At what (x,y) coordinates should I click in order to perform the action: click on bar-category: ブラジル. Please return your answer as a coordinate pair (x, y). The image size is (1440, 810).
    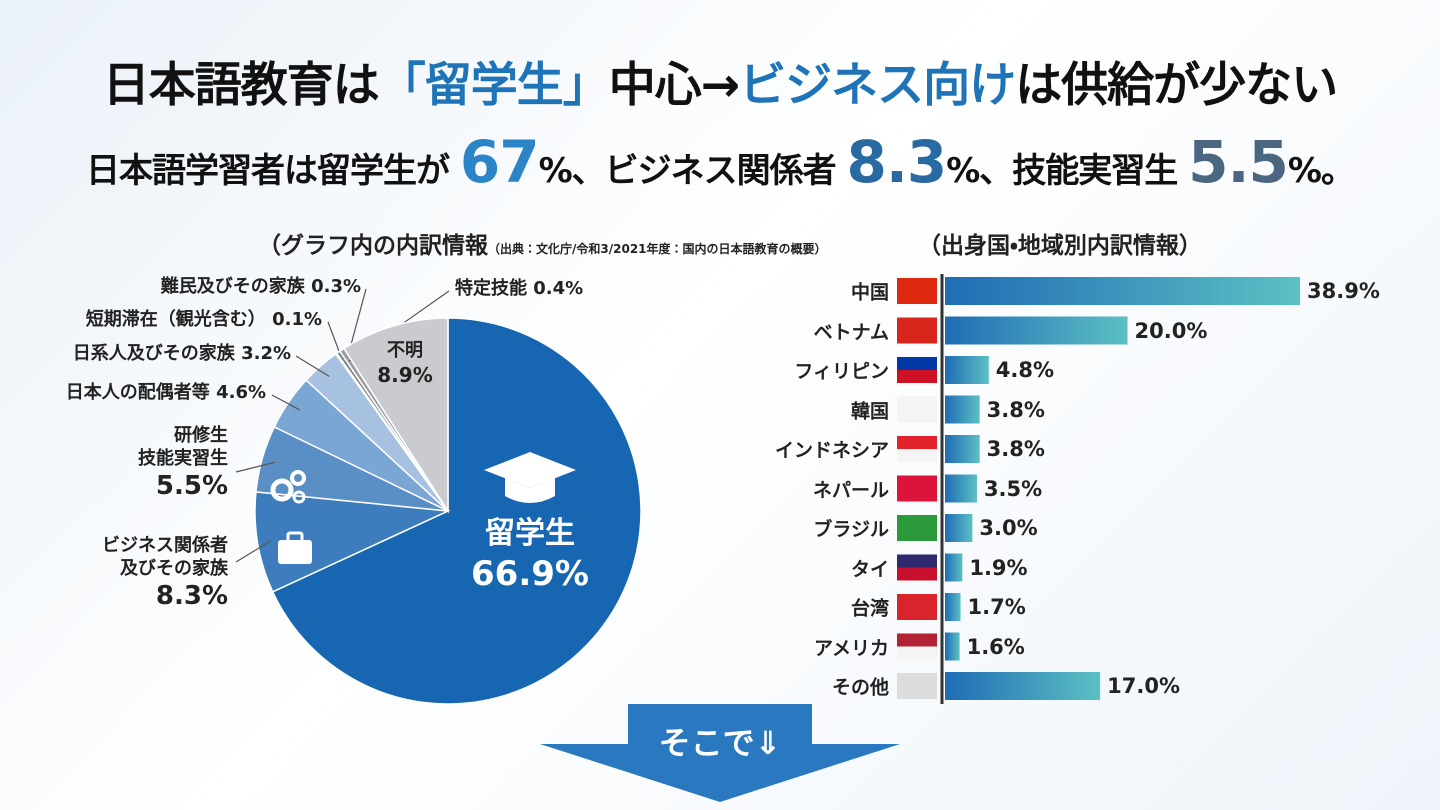
    Looking at the image, I should click on (851, 529).